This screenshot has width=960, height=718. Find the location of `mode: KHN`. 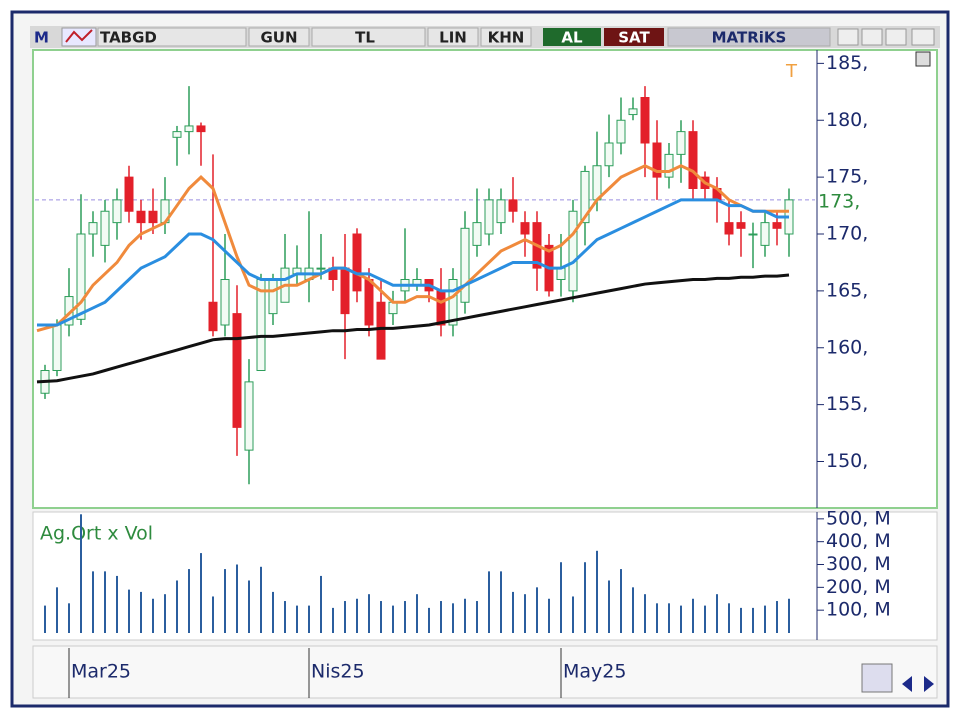

mode: KHN is located at coordinates (506, 38).